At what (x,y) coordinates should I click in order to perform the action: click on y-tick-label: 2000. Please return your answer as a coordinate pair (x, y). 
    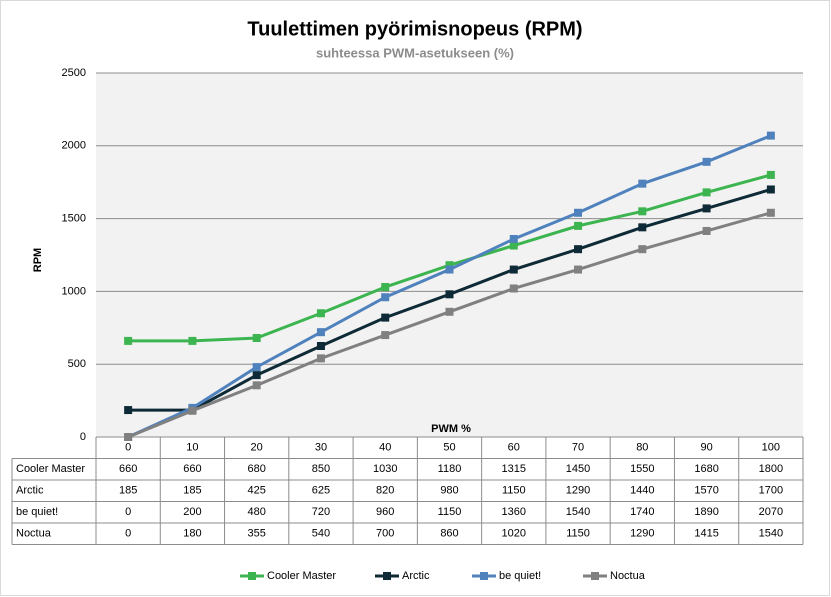
    Looking at the image, I should click on (74, 146).